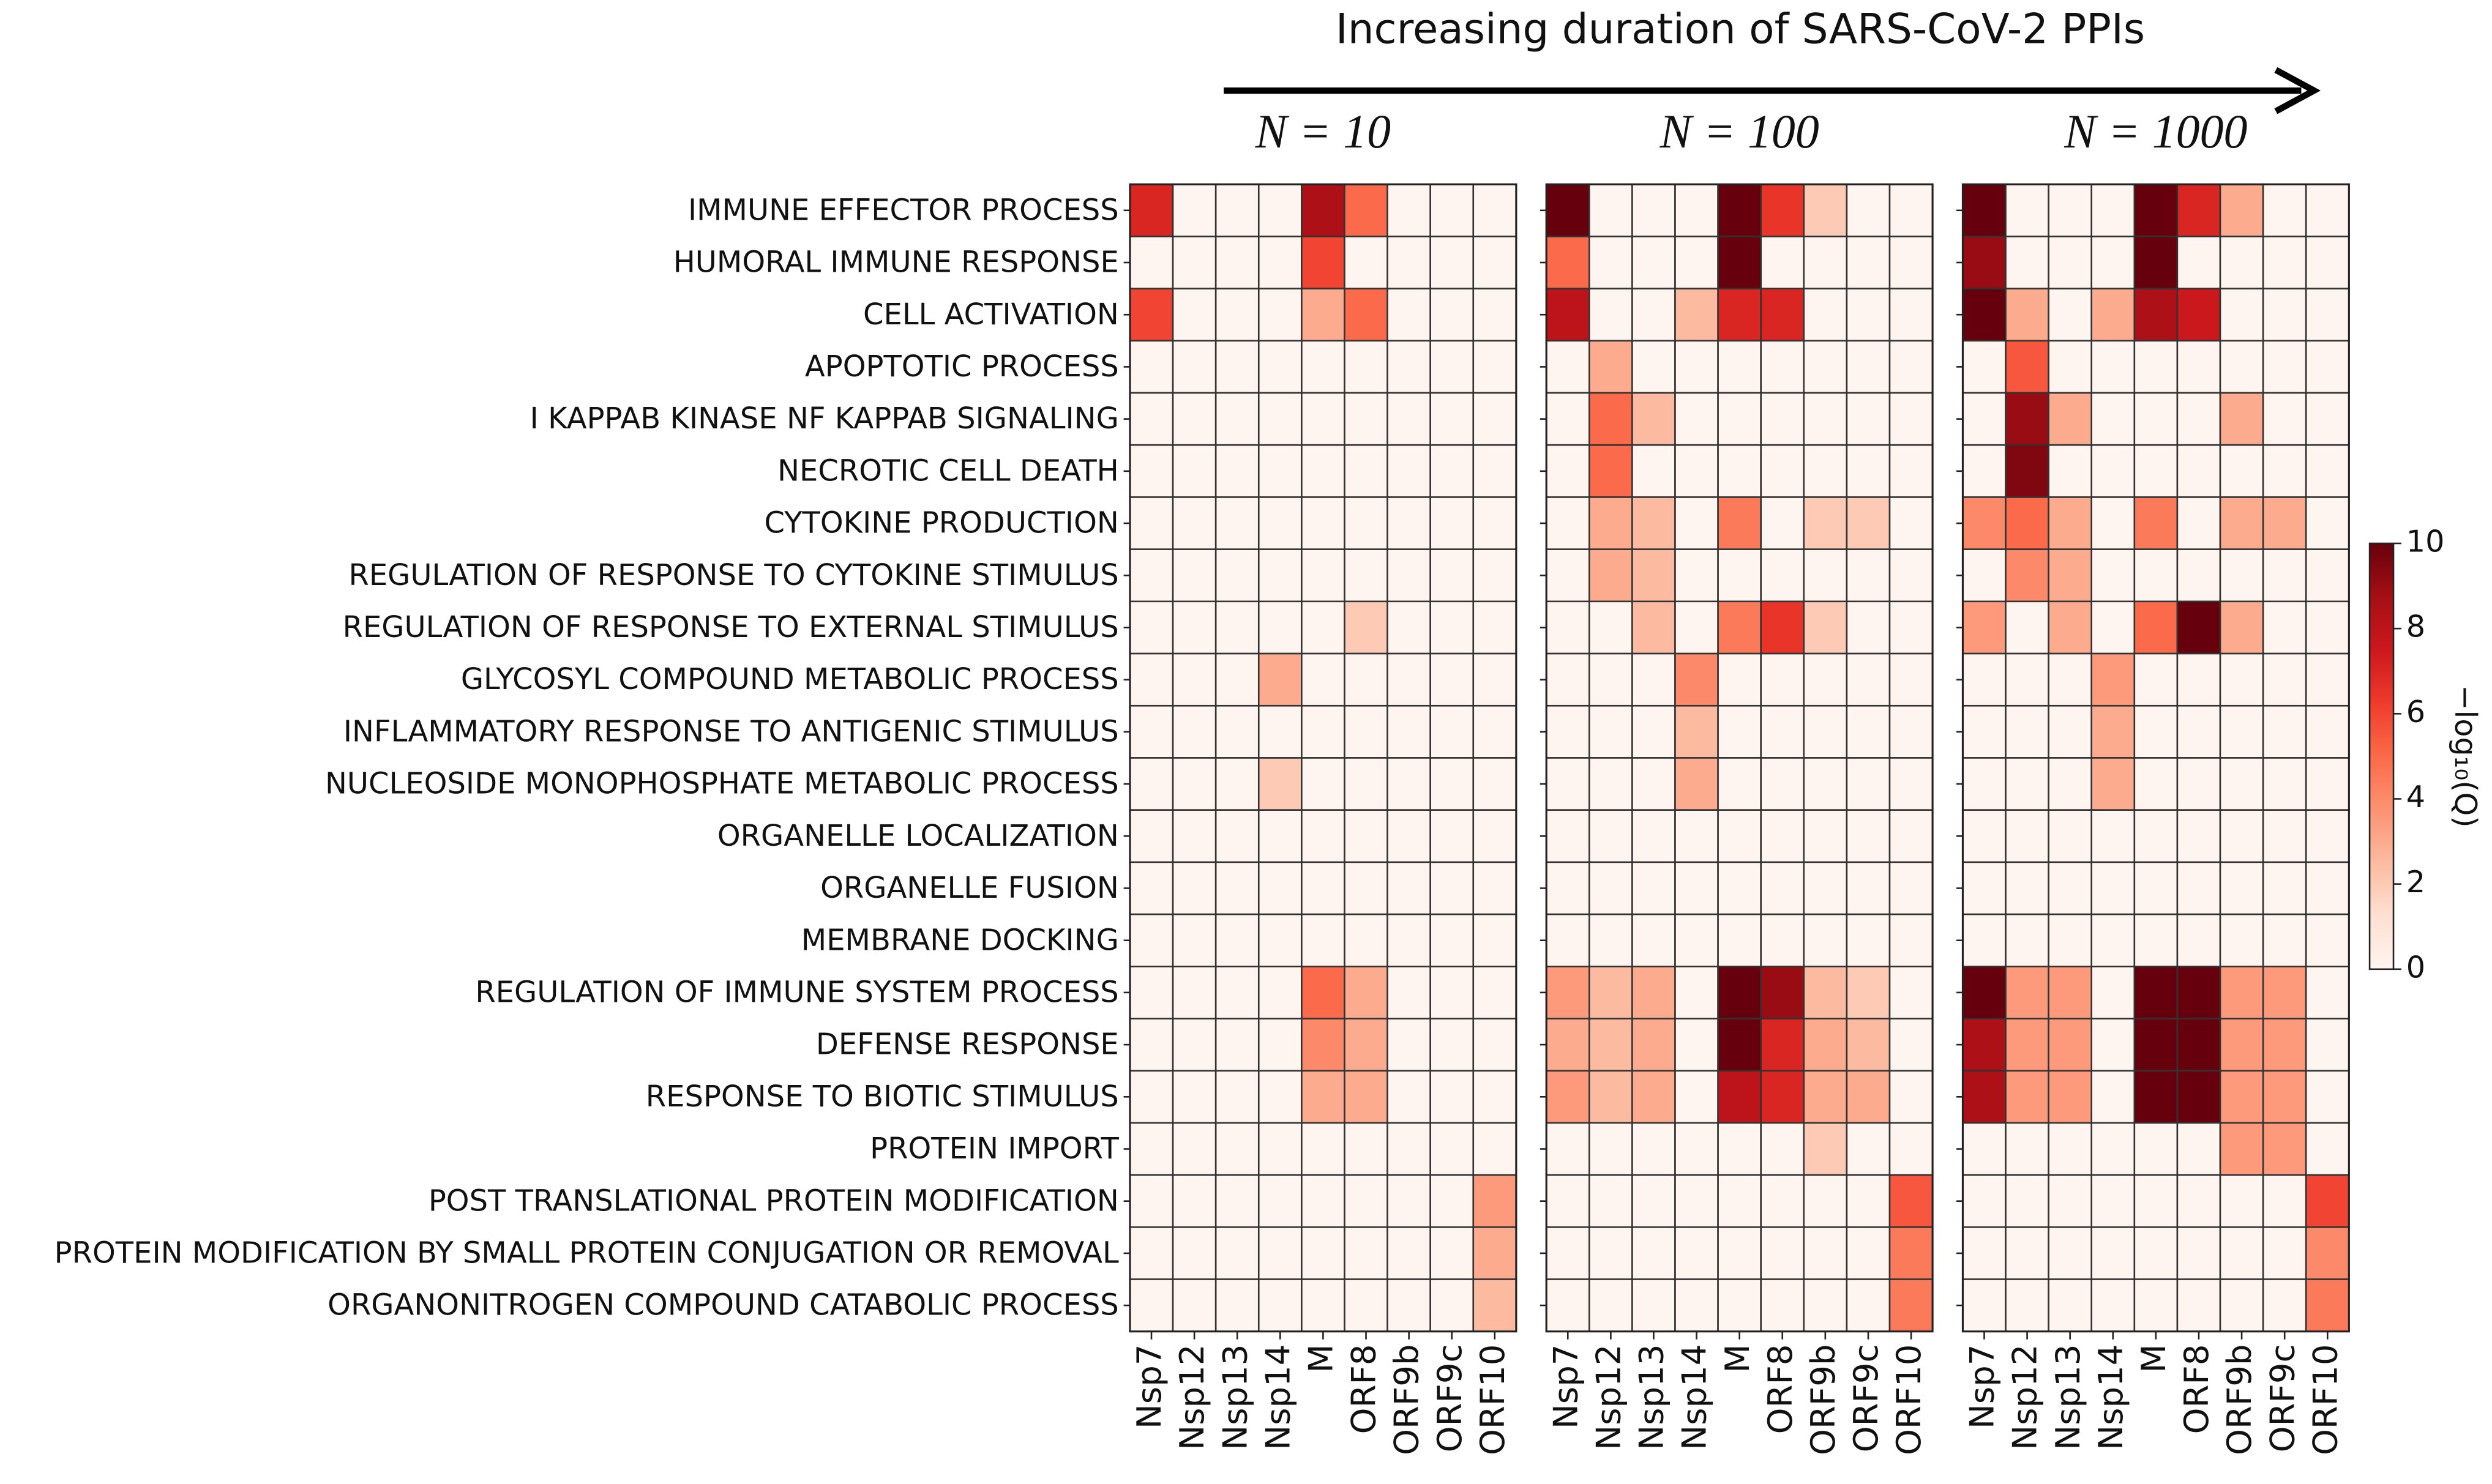 This screenshot has height=1484, width=2492. I want to click on column-label: M, so click(2153, 1358).